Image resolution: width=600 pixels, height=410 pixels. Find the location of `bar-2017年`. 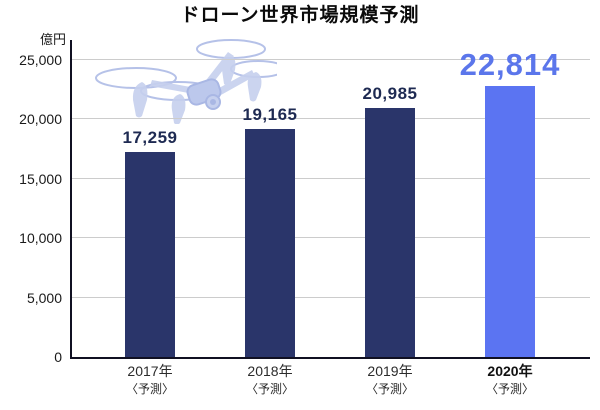

bar-2017年 is located at coordinates (150, 254).